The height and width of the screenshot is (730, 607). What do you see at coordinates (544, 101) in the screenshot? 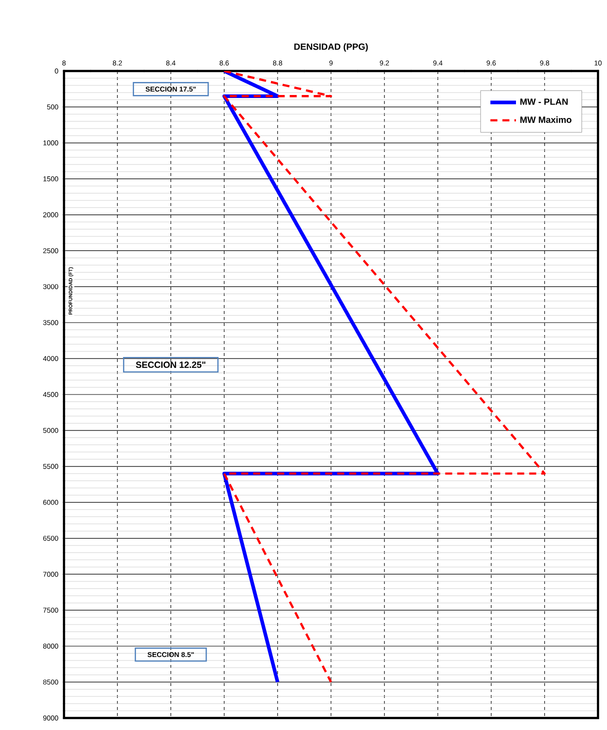
I see `legend-label: MW - PLAN` at bounding box center [544, 101].